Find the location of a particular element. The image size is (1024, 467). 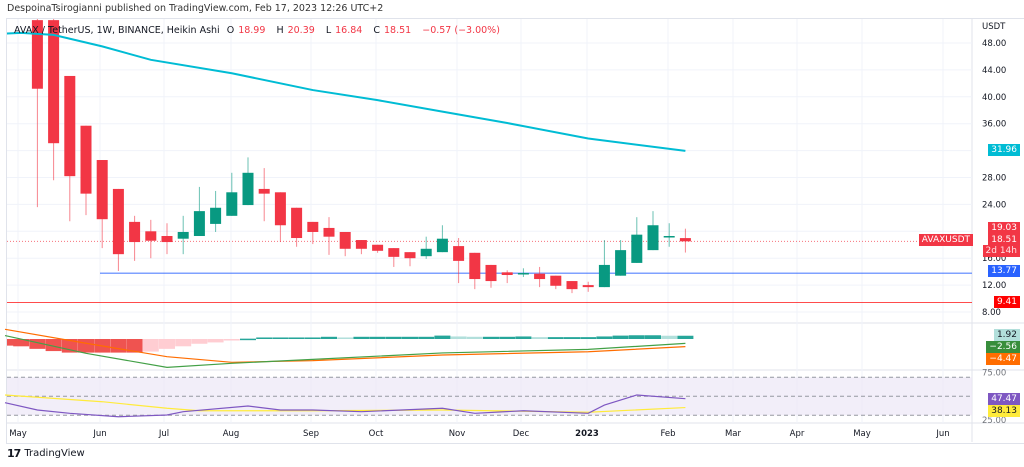

time-axis-label: Nov is located at coordinates (457, 434).